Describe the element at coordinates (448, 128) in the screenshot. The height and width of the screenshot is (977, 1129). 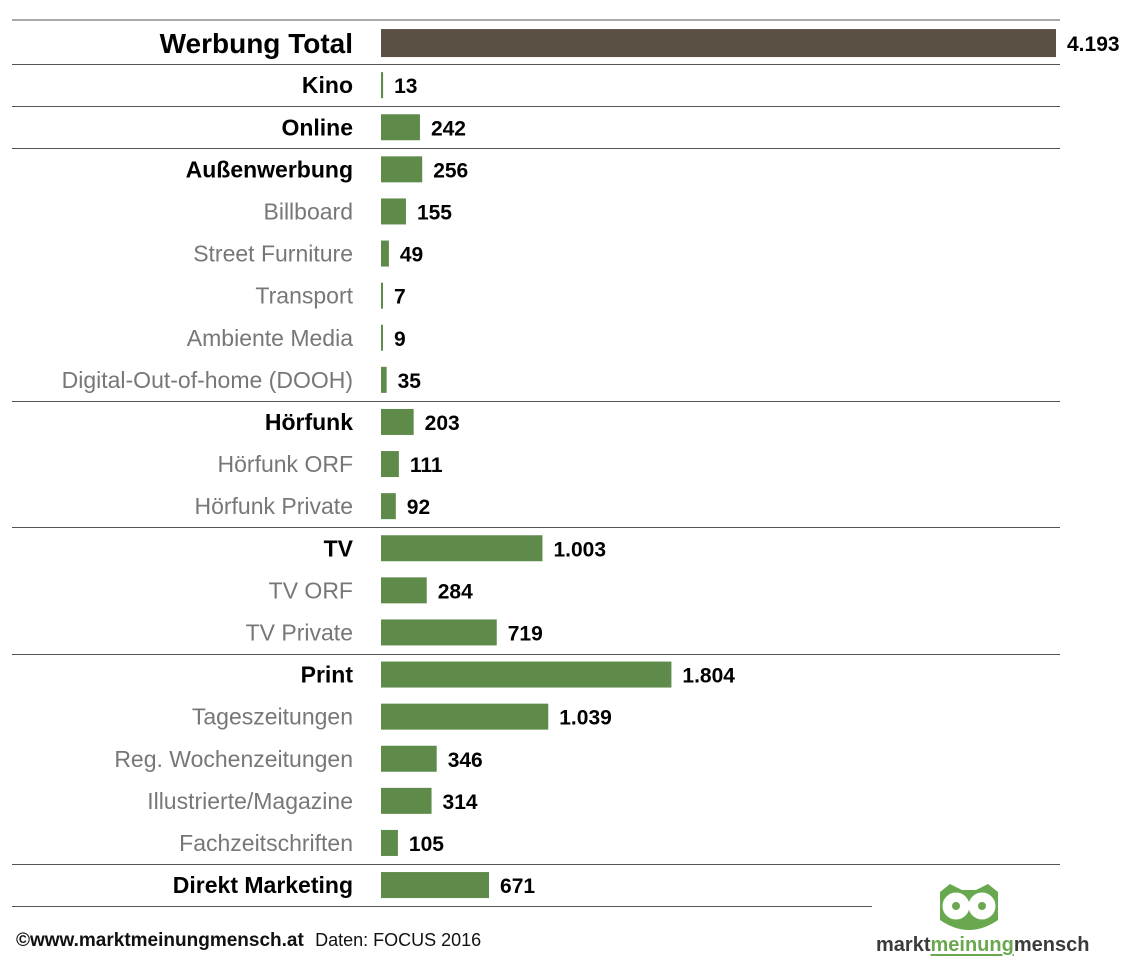
I see `value-label: 242` at that location.